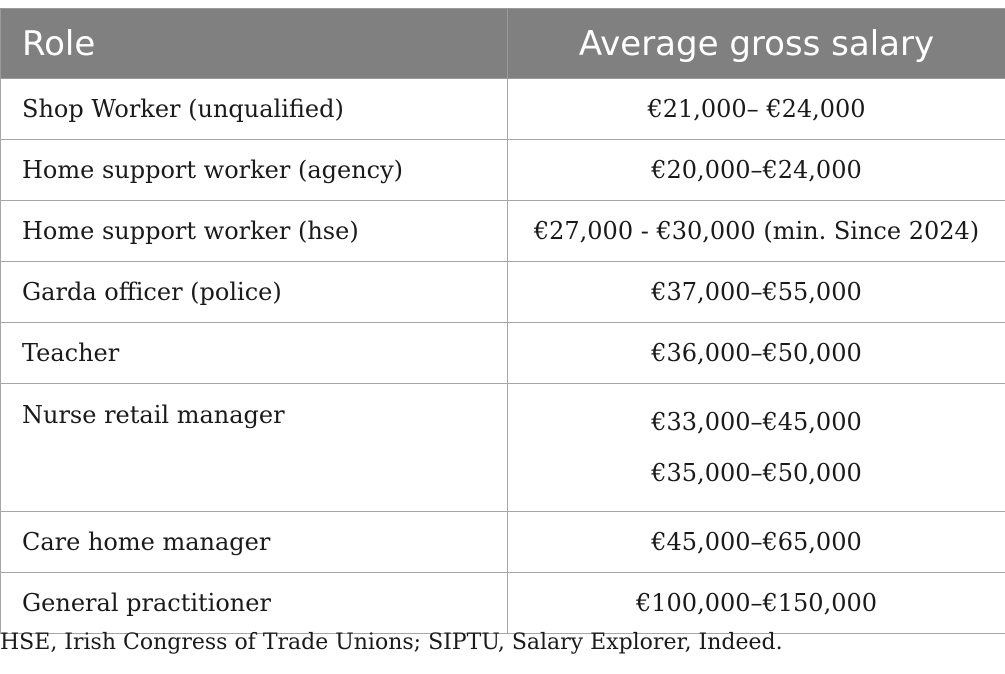 The height and width of the screenshot is (674, 1005). I want to click on role-text: Nurse retail manager, so click(153, 415).